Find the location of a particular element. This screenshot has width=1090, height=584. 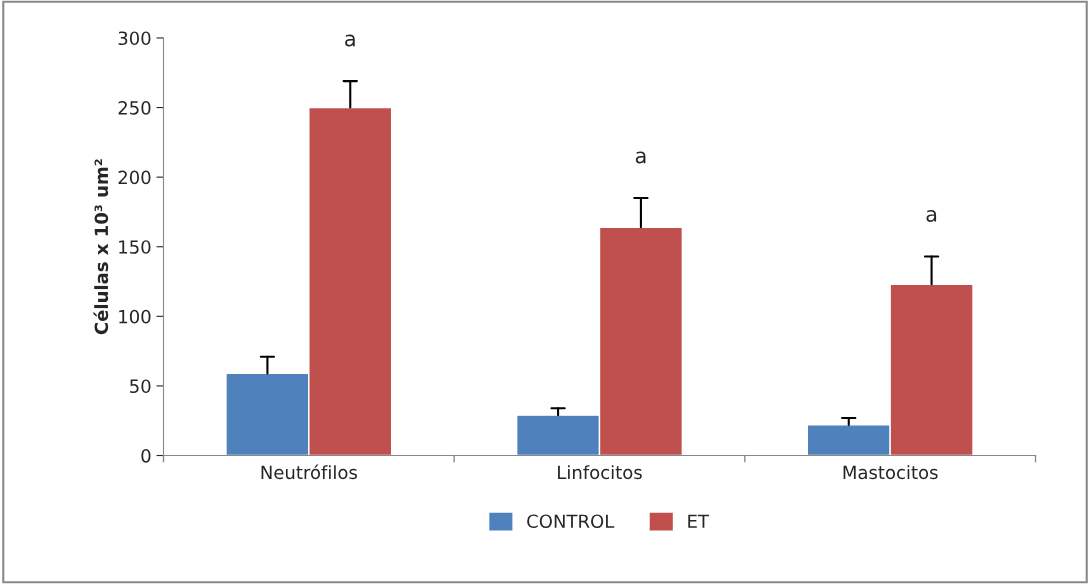

y-tick-label: 100 is located at coordinates (135, 316).